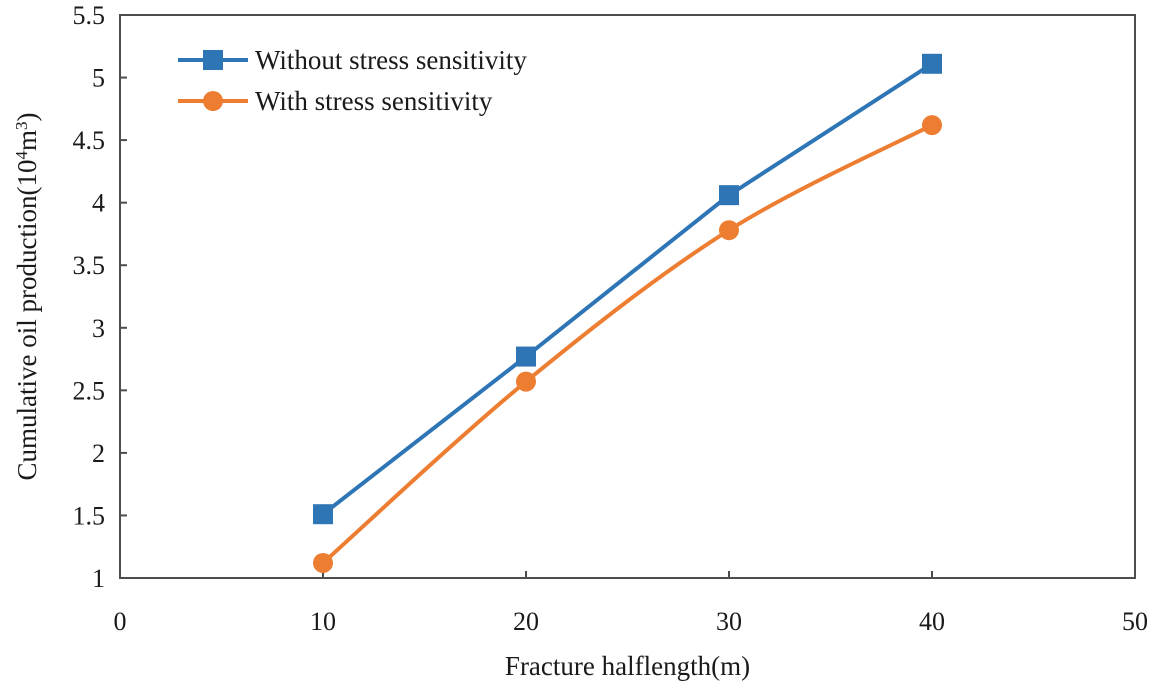 This screenshot has height=691, width=1154. Describe the element at coordinates (98, 328) in the screenshot. I see `y-tick-label: 3` at that location.